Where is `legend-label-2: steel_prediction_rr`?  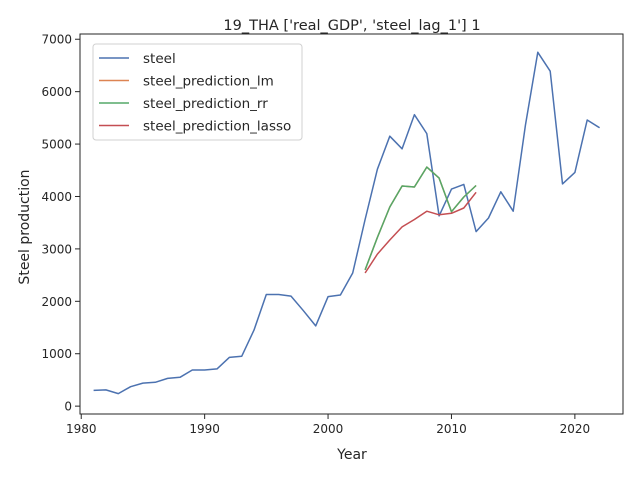
legend-label-2: steel_prediction_rr is located at coordinates (205, 104).